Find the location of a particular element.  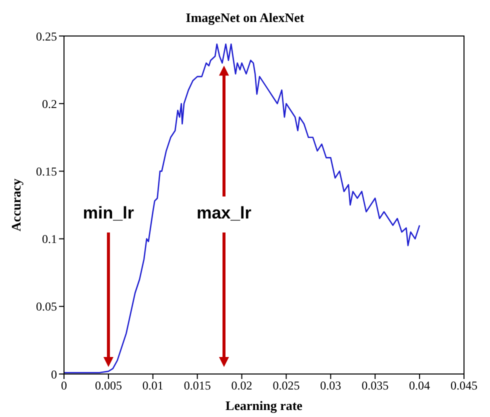

x-tick-label: 0.02 is located at coordinates (241, 385).